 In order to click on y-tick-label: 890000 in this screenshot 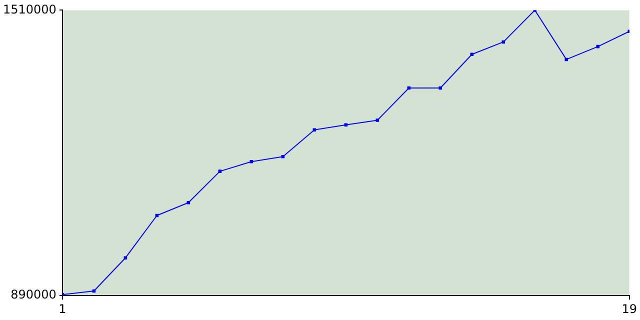, I will do `click(33, 295)`.